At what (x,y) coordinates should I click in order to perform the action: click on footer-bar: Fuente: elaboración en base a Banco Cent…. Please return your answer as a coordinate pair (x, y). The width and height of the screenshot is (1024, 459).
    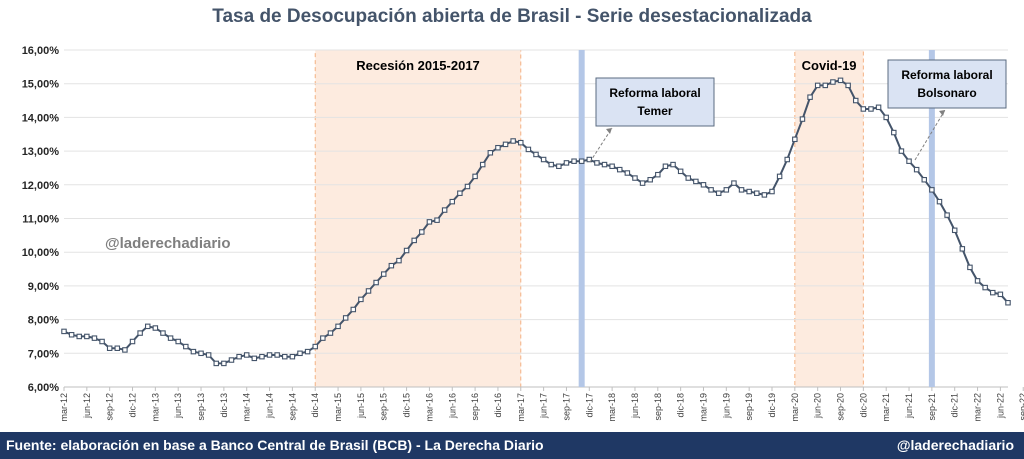
    Looking at the image, I should click on (512, 445).